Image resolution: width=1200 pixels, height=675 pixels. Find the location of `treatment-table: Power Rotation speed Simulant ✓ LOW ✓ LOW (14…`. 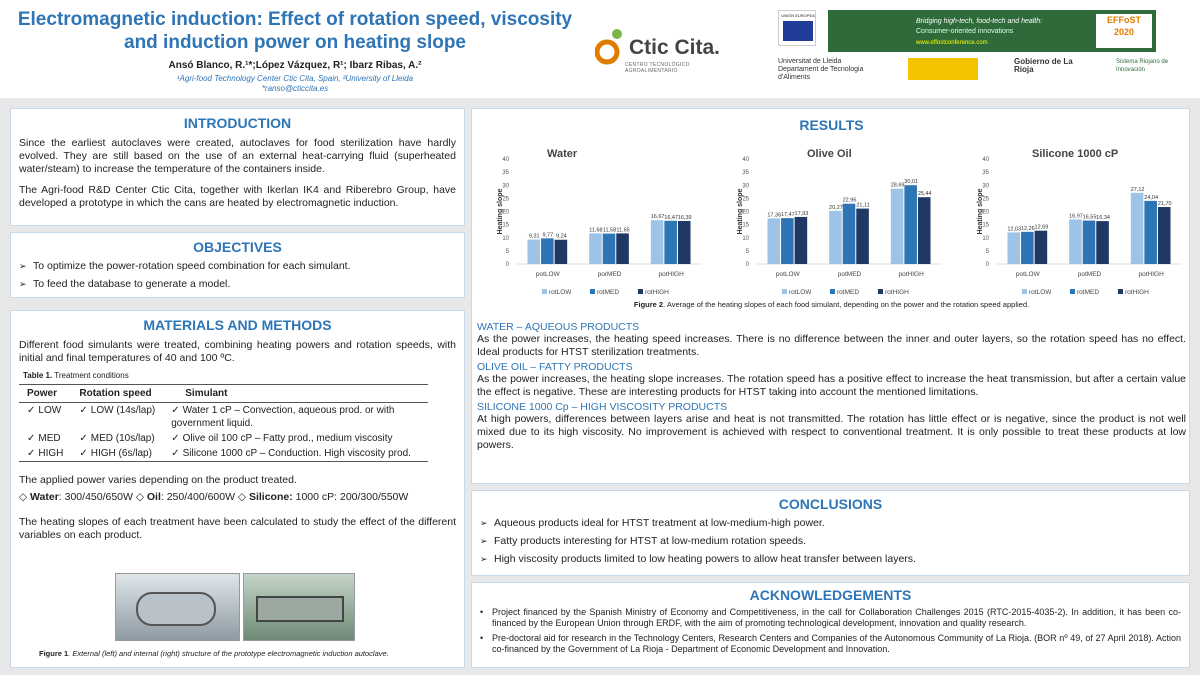

treatment-table: Power Rotation speed Simulant ✓ LOW ✓ LOW (14… is located at coordinates (224, 423).